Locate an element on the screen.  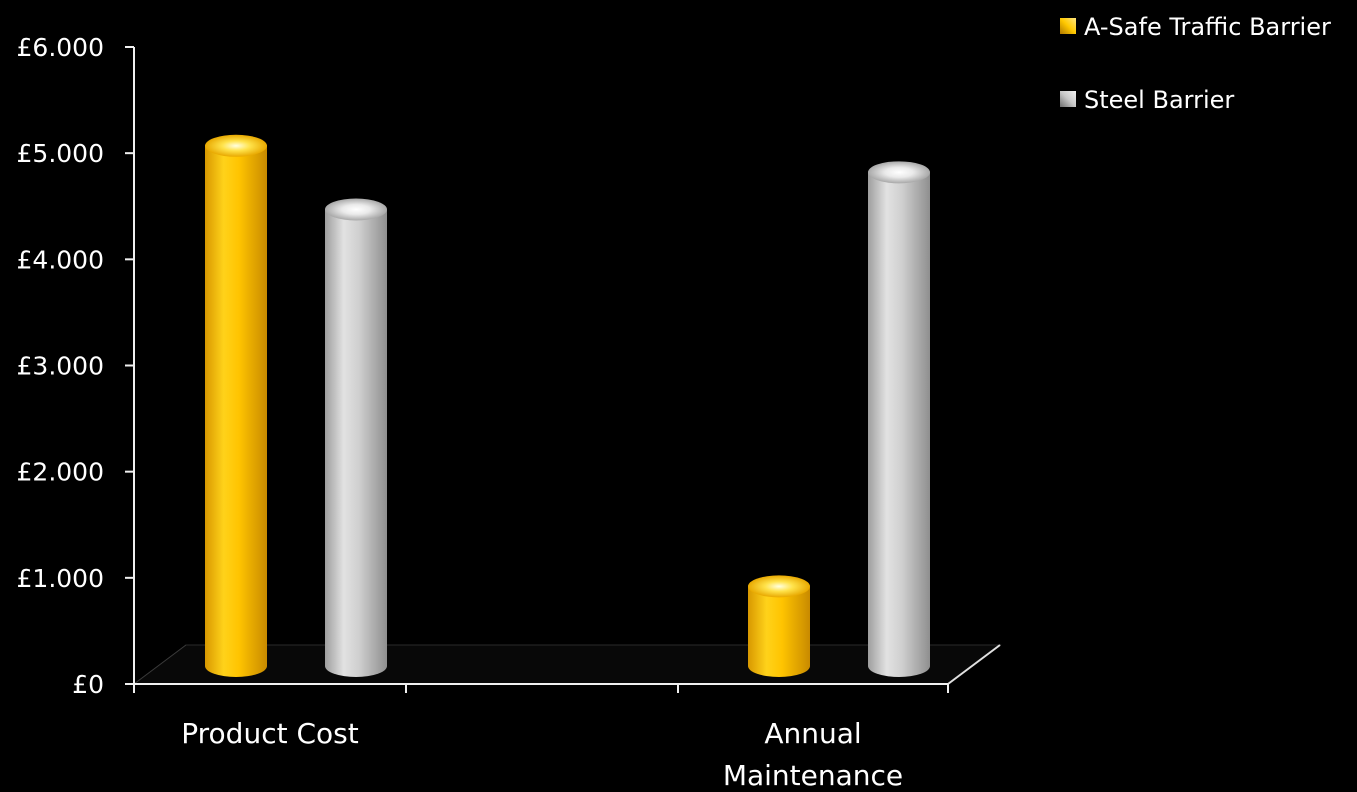
y-tick-label: £5.000 is located at coordinates (60, 153).